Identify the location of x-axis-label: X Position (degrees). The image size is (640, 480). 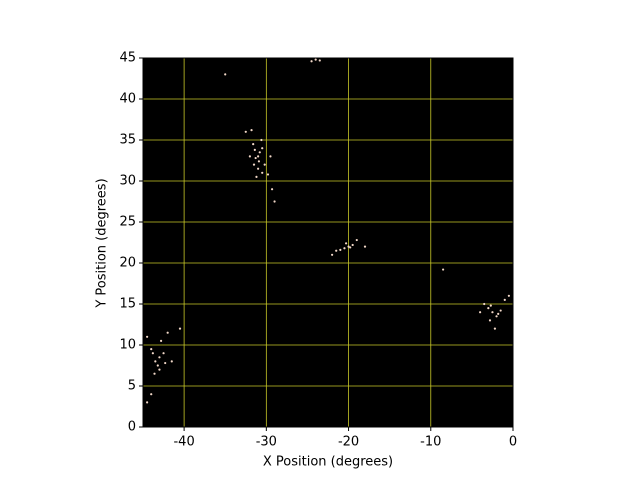
(328, 462).